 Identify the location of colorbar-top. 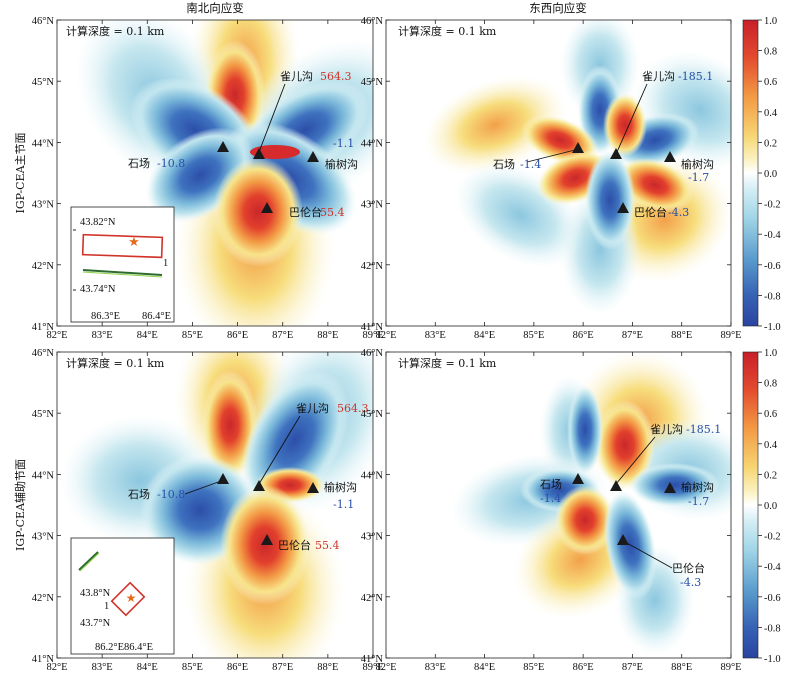
(750, 173).